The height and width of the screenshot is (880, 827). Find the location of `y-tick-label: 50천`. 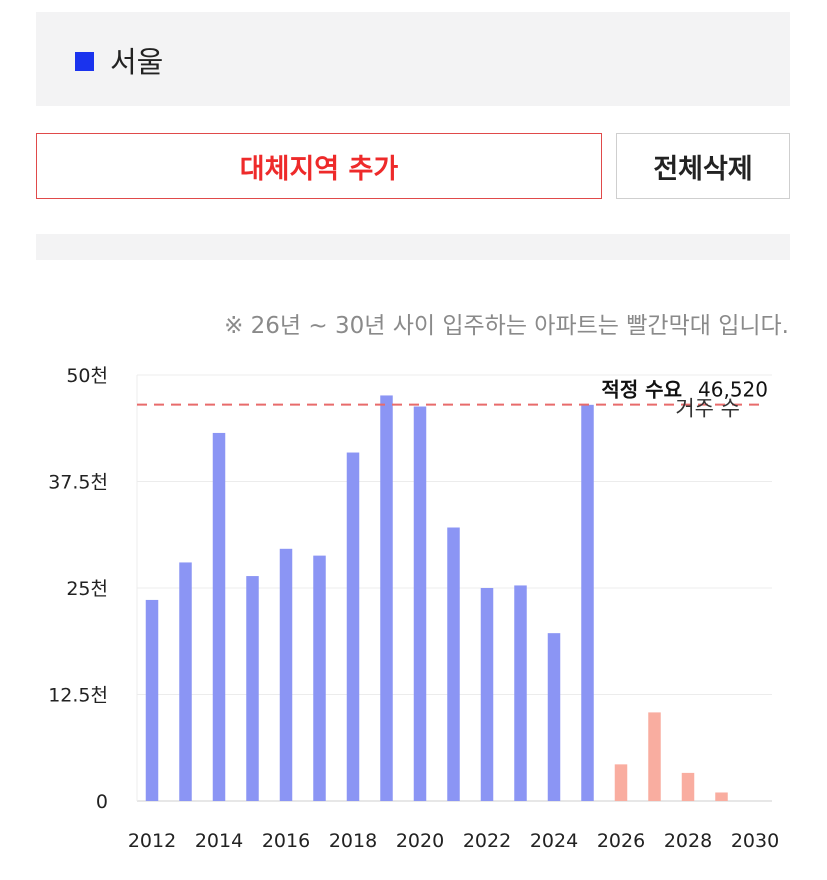

y-tick-label: 50천 is located at coordinates (87, 376).